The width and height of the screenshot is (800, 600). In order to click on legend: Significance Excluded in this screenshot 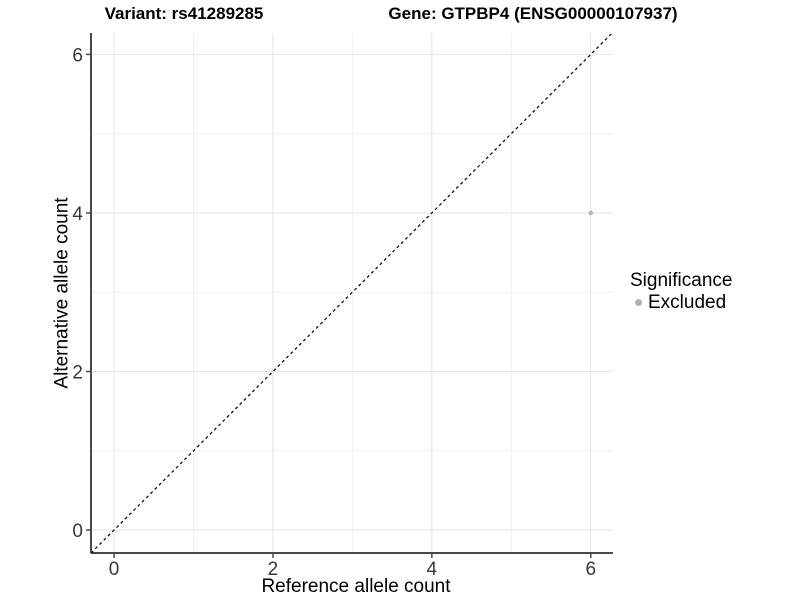, I will do `click(681, 291)`.